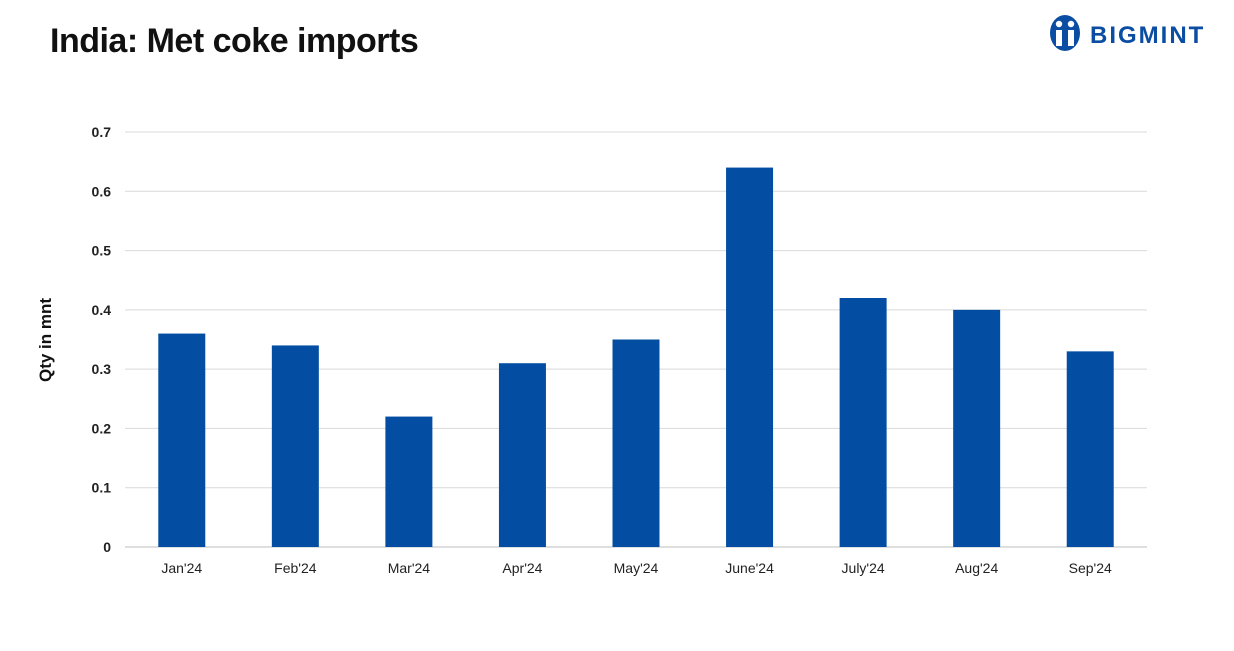 Image resolution: width=1234 pixels, height=651 pixels. What do you see at coordinates (636, 568) in the screenshot?
I see `x-tick-label: May'24` at bounding box center [636, 568].